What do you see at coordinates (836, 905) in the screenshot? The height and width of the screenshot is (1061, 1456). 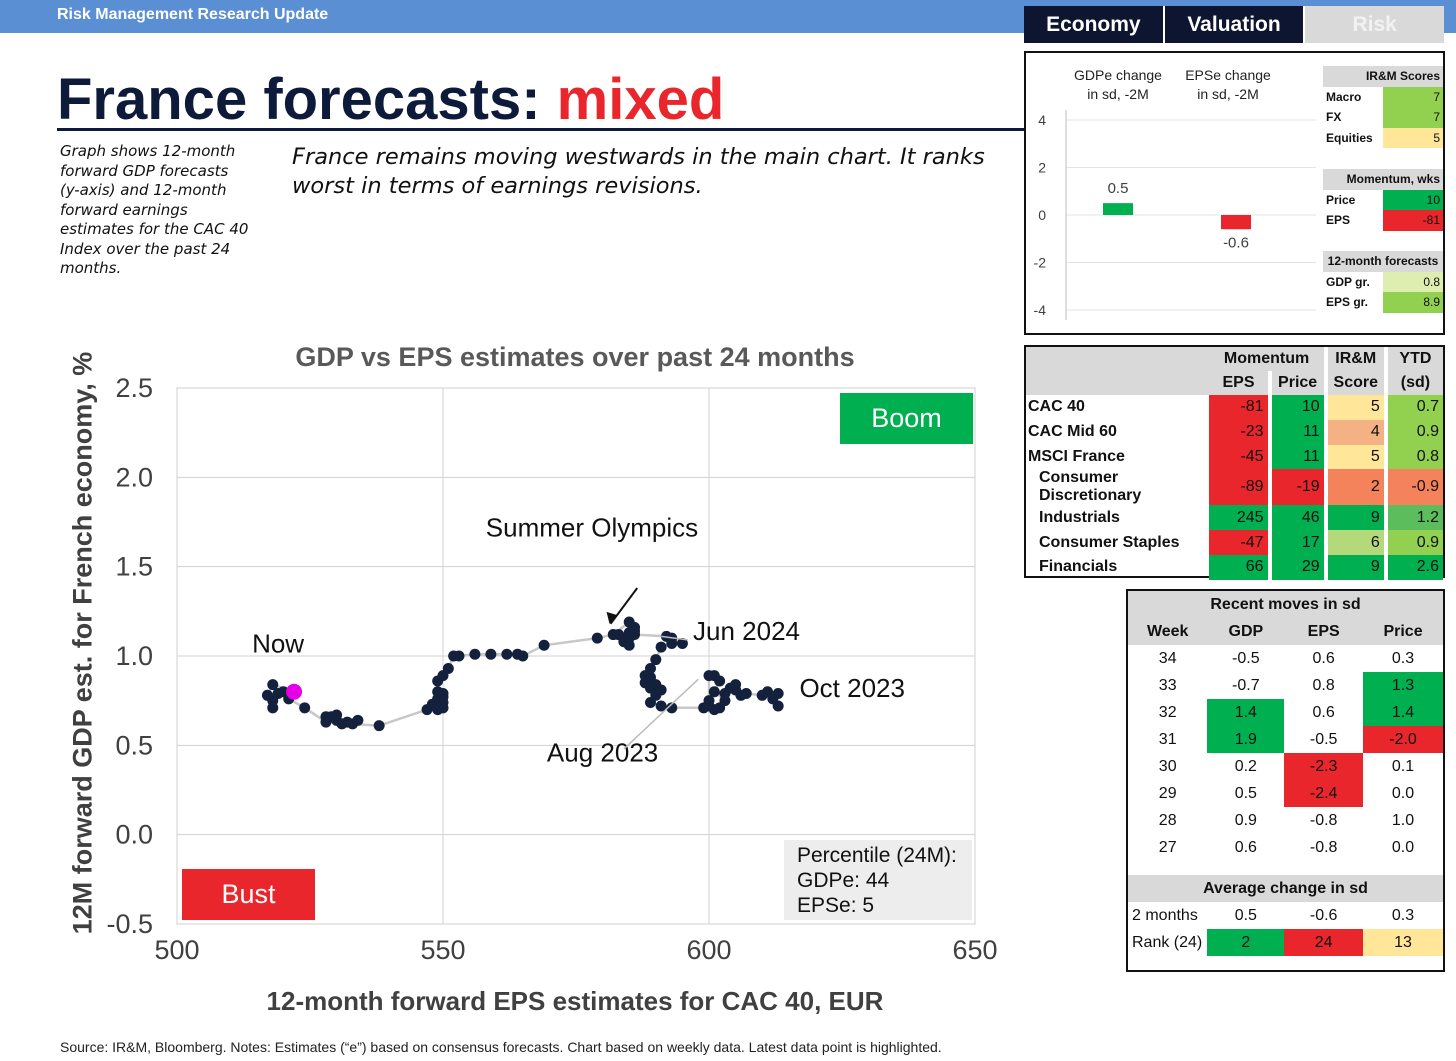 I see `percentile-epse: EPSe: 5` at bounding box center [836, 905].